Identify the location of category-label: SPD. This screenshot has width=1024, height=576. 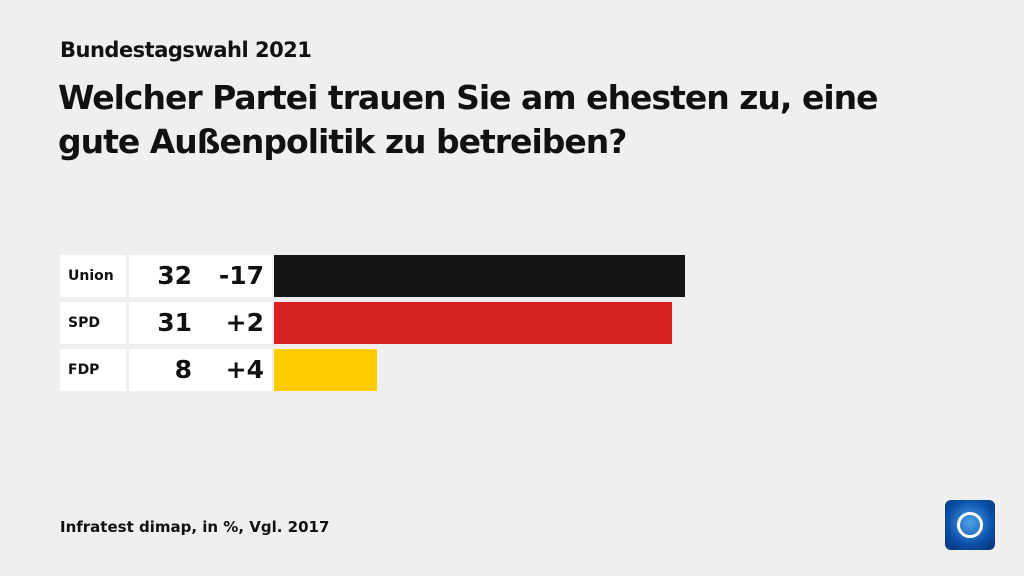
(93, 323).